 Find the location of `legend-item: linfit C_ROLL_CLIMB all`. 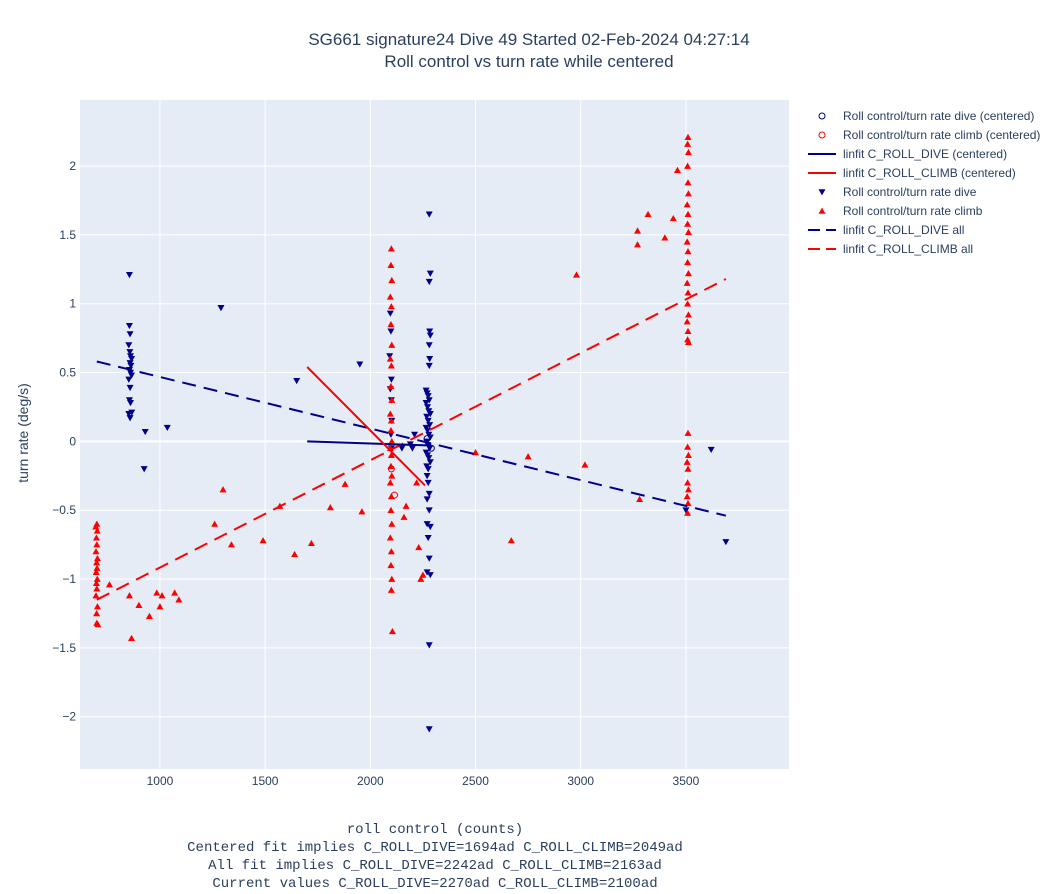

legend-item: linfit C_ROLL_CLIMB all is located at coordinates (931, 248).